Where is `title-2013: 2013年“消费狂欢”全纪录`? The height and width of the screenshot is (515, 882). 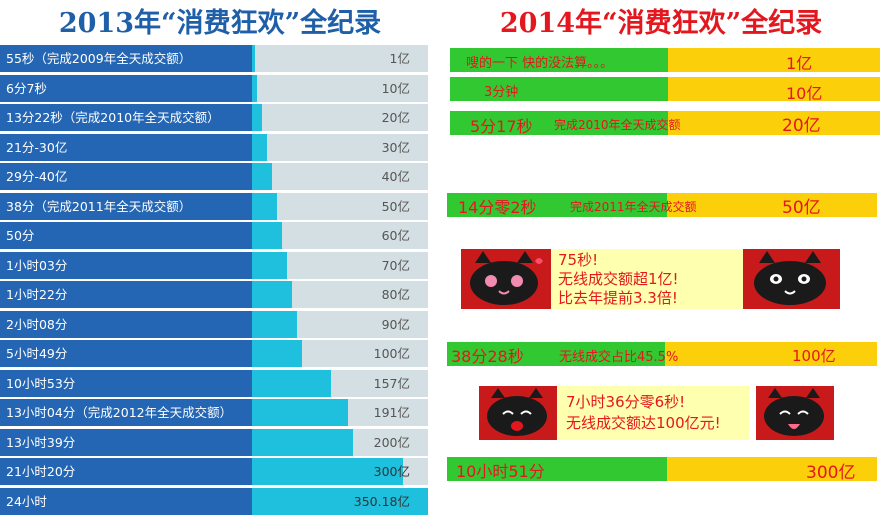
title-2013: 2013年“消费狂欢”全纪录 is located at coordinates (220, 23).